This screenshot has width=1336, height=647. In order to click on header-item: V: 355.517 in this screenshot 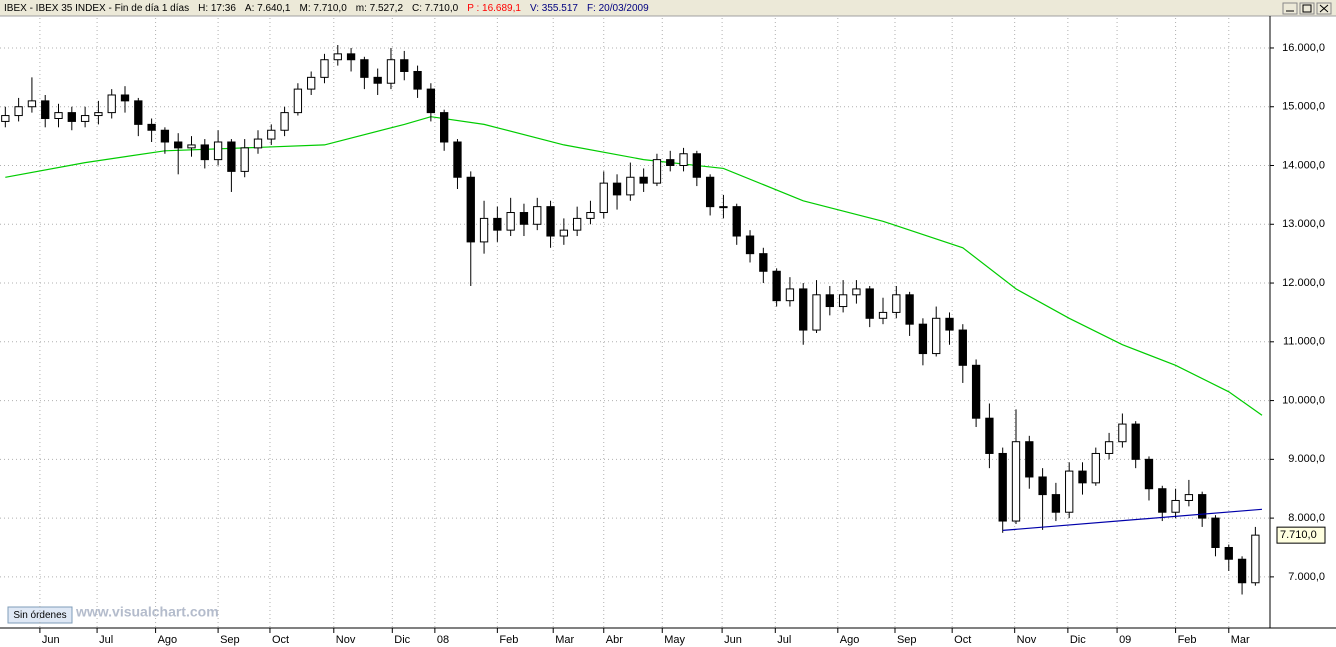, I will do `click(554, 8)`.